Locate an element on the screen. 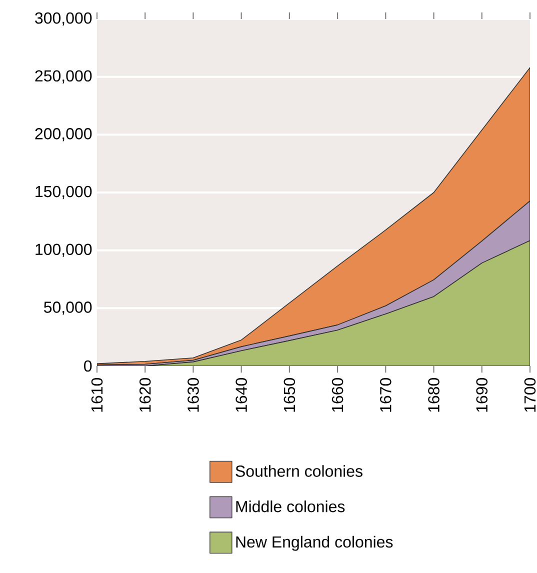  y-tick-label: 0 is located at coordinates (88, 366).